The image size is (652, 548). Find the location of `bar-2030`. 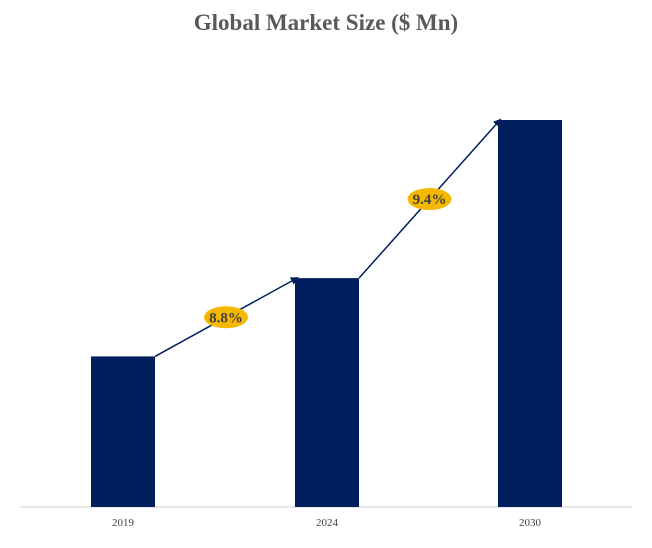

bar-2030 is located at coordinates (530, 313).